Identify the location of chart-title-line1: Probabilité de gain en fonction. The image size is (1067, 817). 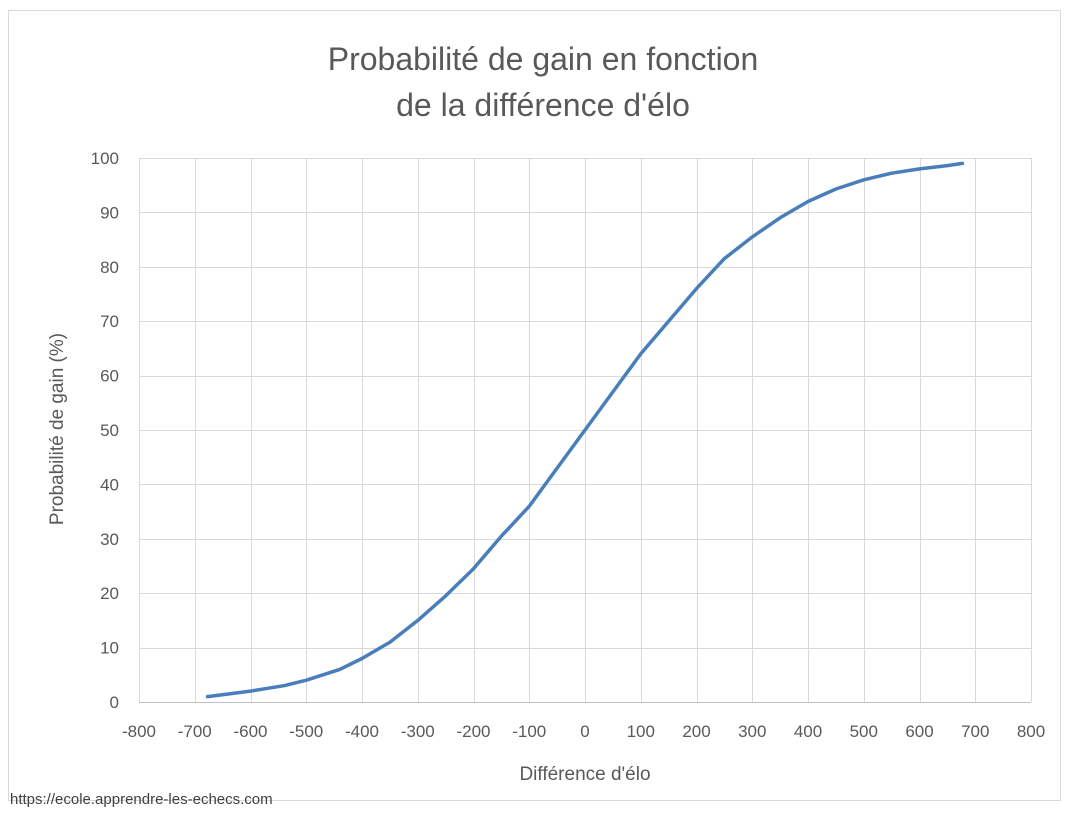
(543, 59).